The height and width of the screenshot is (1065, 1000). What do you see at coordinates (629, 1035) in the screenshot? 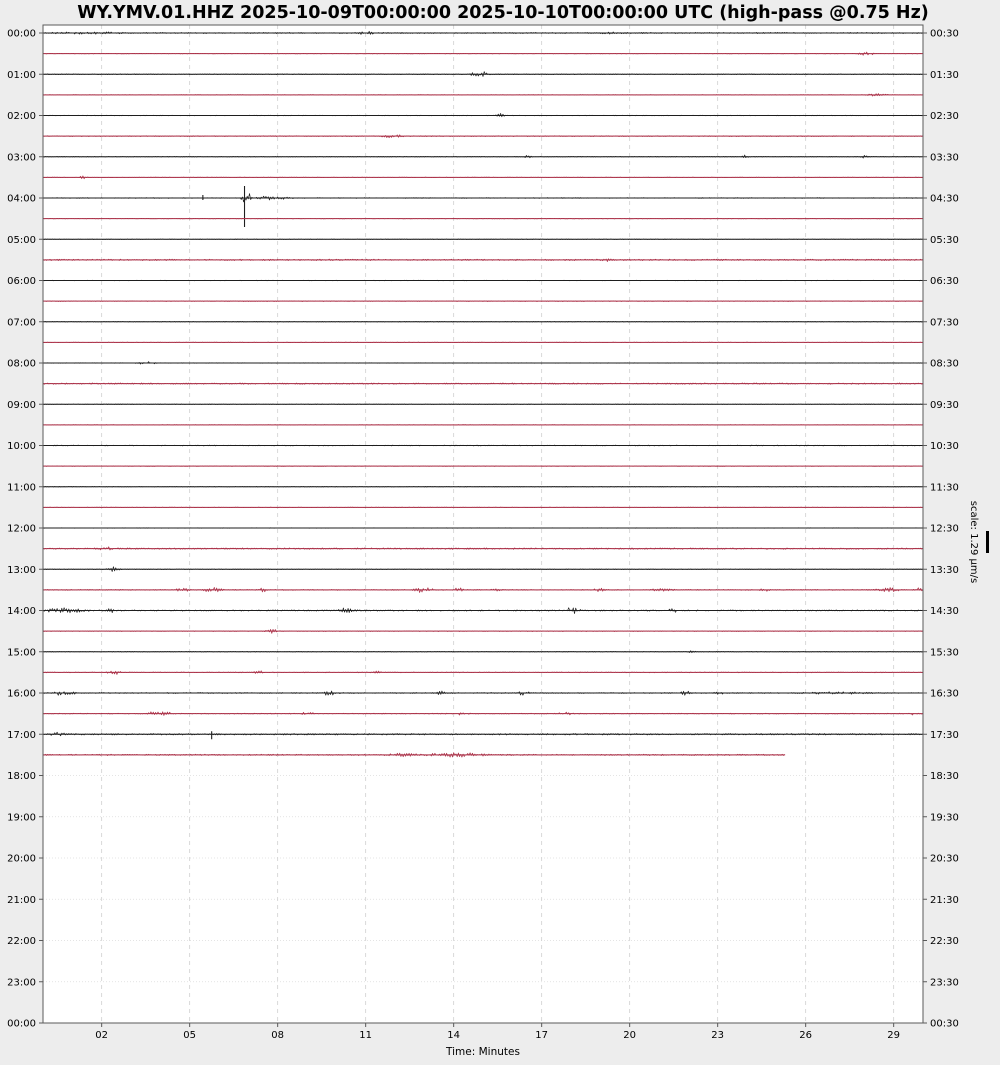
I see `x-tick-label: 20` at bounding box center [629, 1035].